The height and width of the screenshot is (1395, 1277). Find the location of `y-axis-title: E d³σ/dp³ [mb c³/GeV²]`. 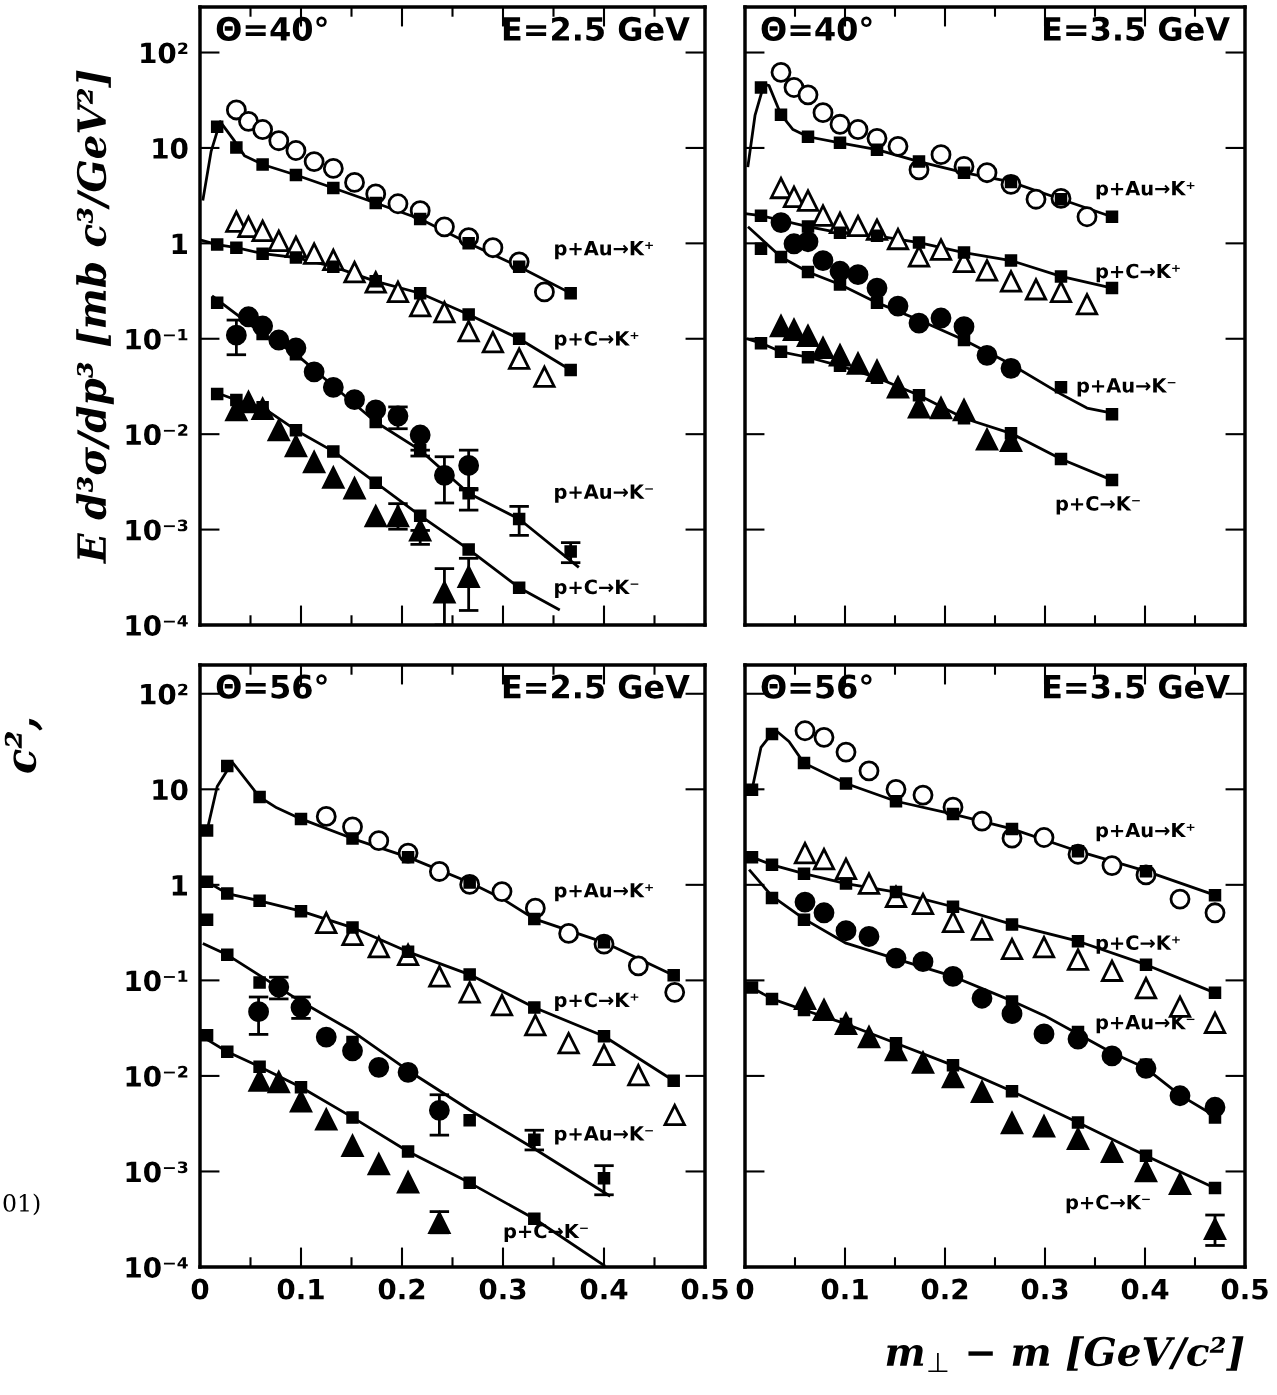

y-axis-title: E d³σ/dp³ [mb c³/GeV²] is located at coordinates (95, 317).